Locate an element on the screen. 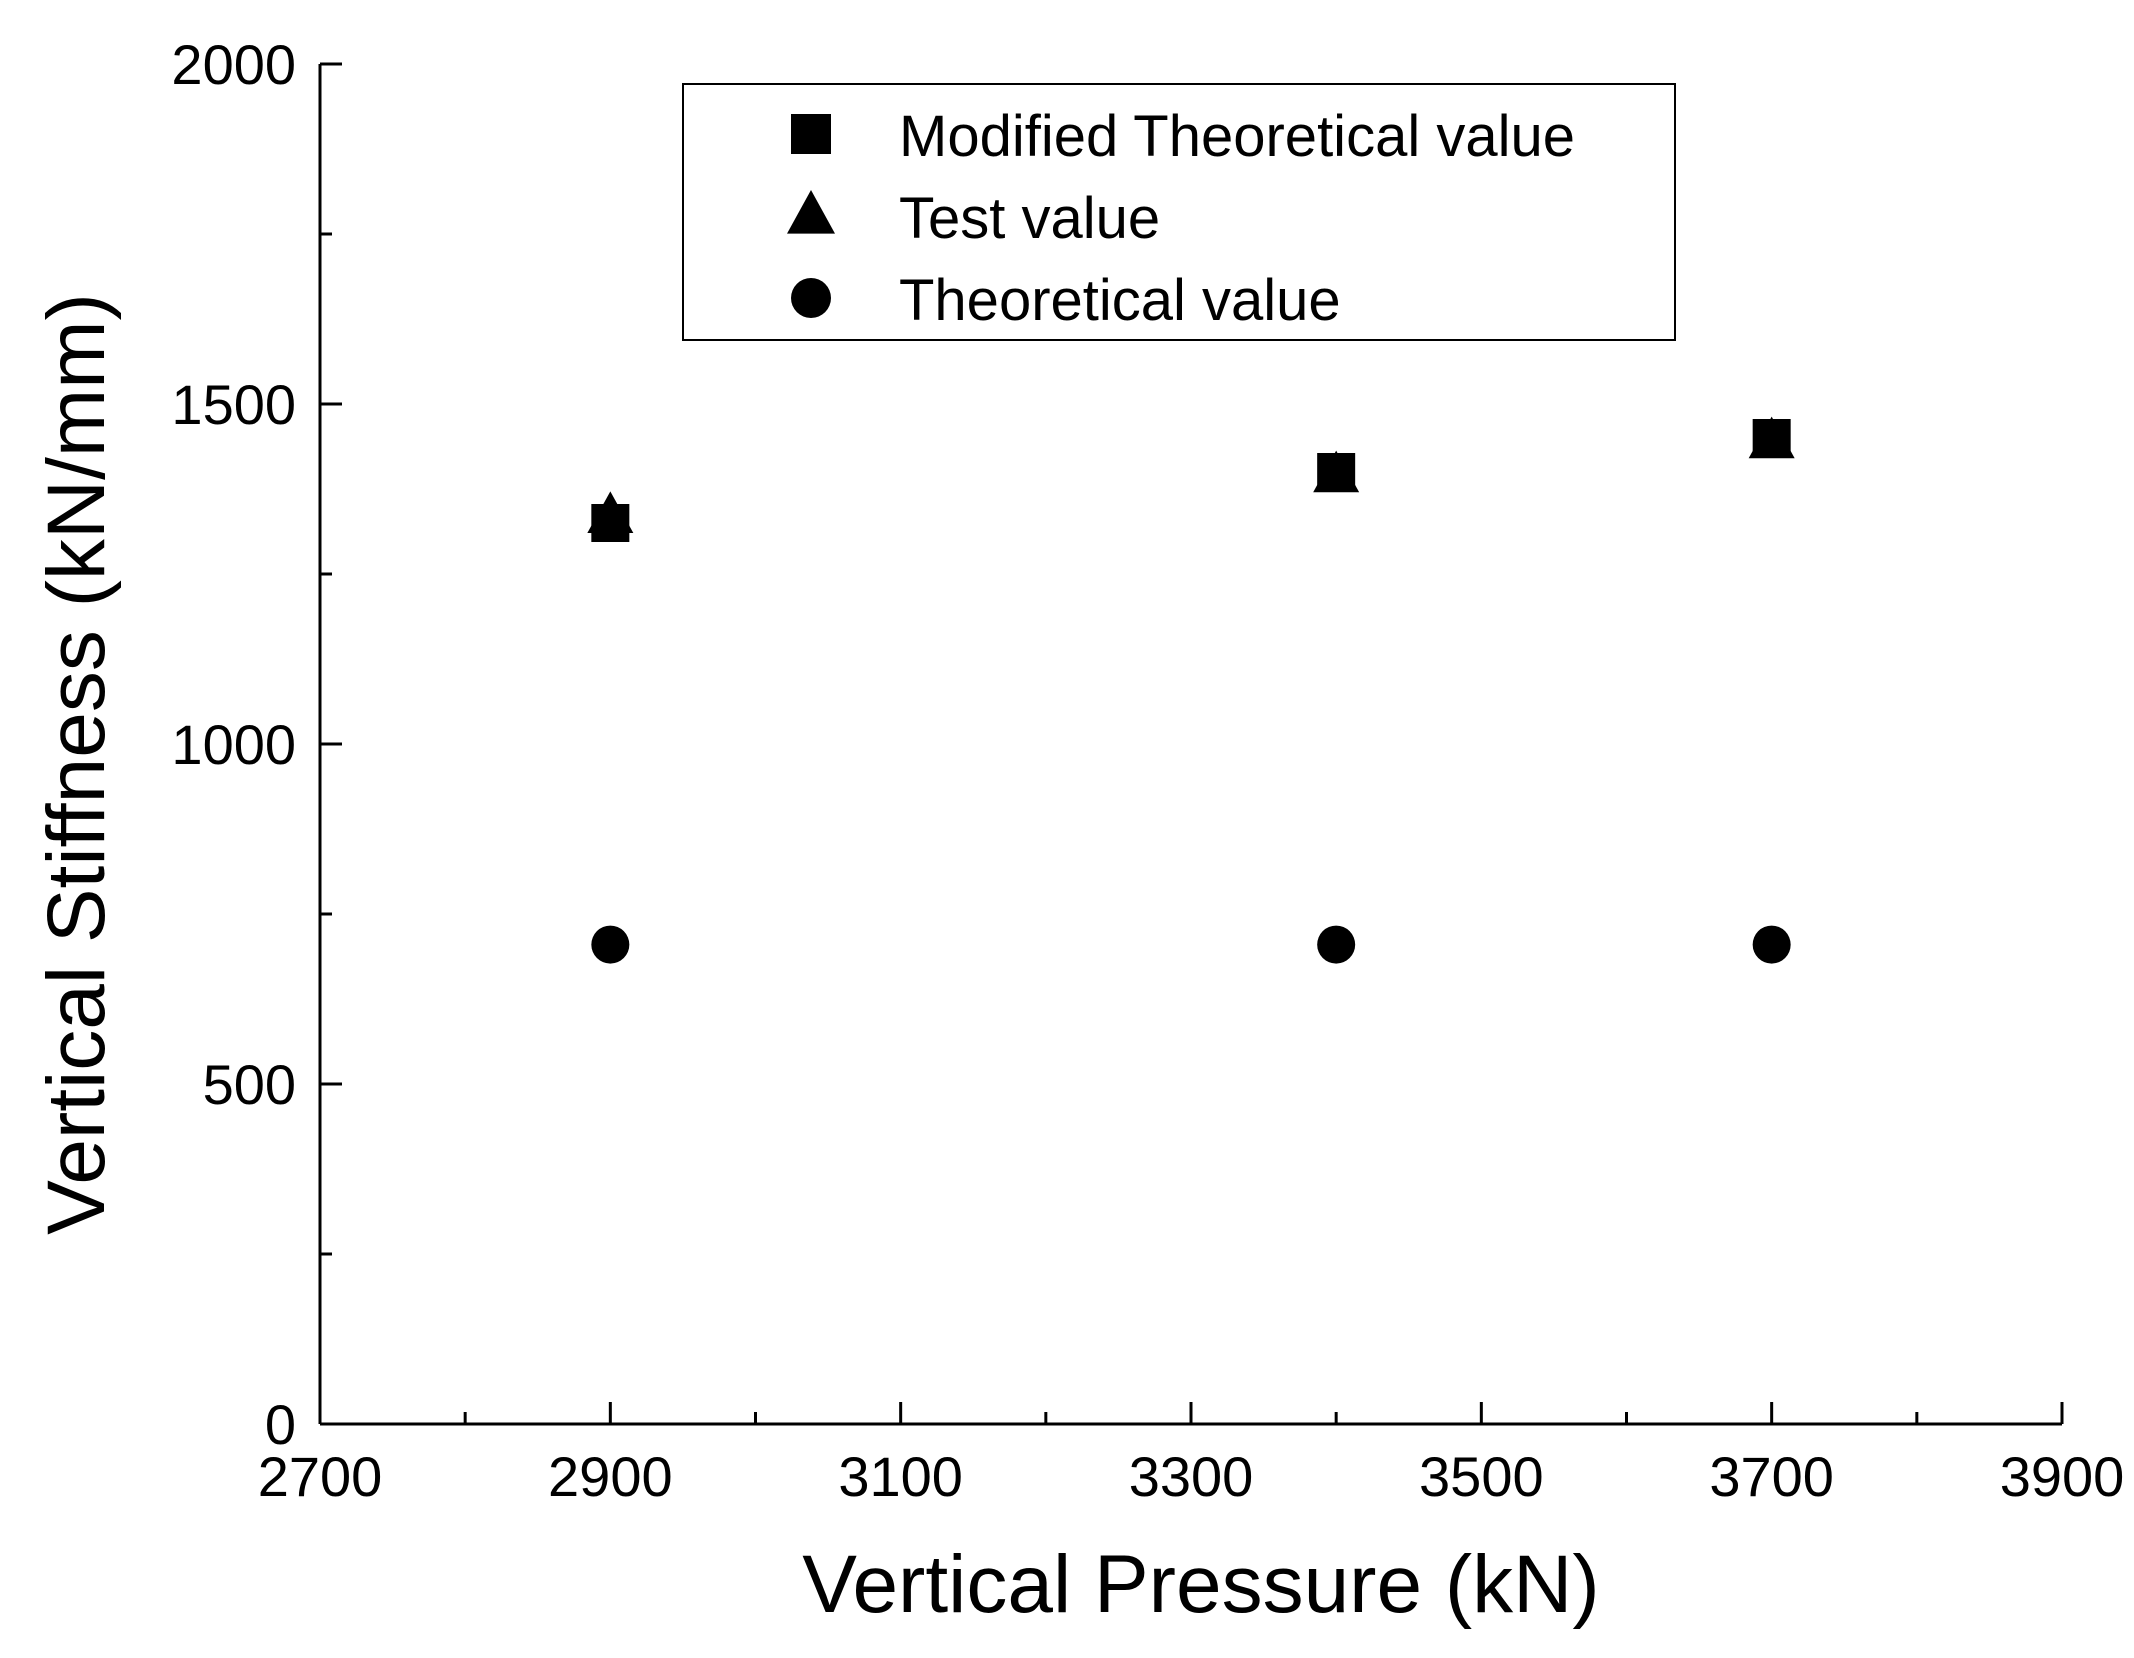  x-tick-label: 3100 is located at coordinates (900, 1476).